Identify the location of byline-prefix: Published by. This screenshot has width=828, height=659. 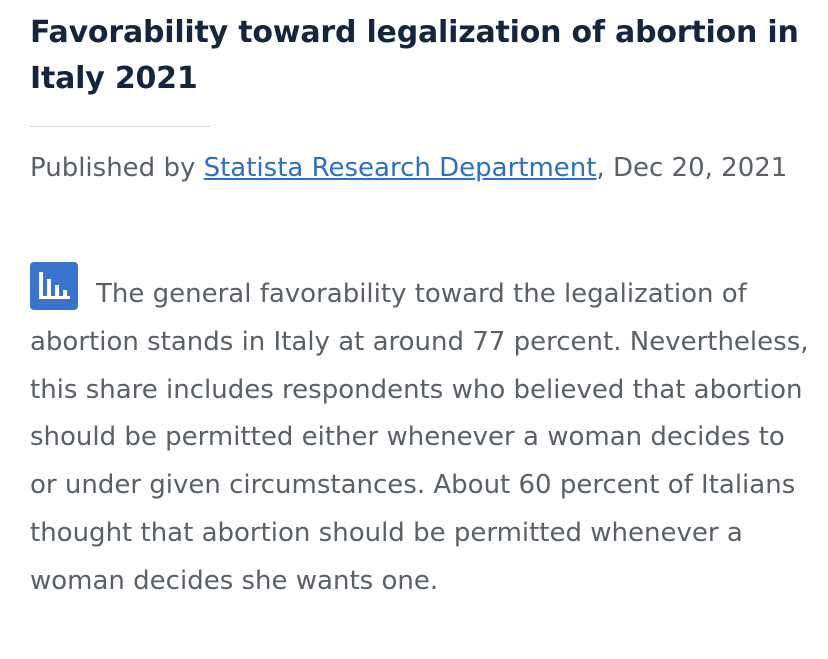
(117, 168).